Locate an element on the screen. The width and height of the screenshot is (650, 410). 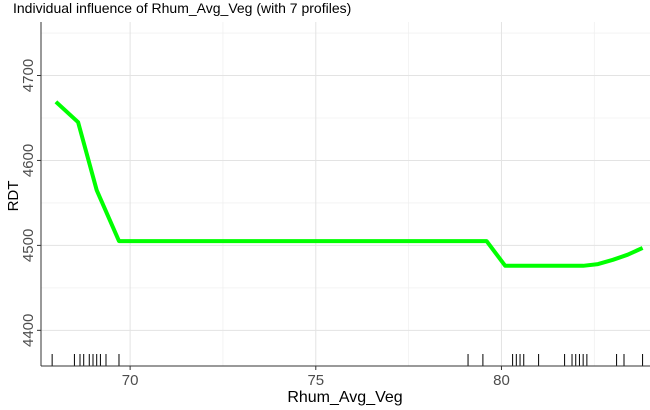
x-ticks: 70 75 80 is located at coordinates (316, 377).